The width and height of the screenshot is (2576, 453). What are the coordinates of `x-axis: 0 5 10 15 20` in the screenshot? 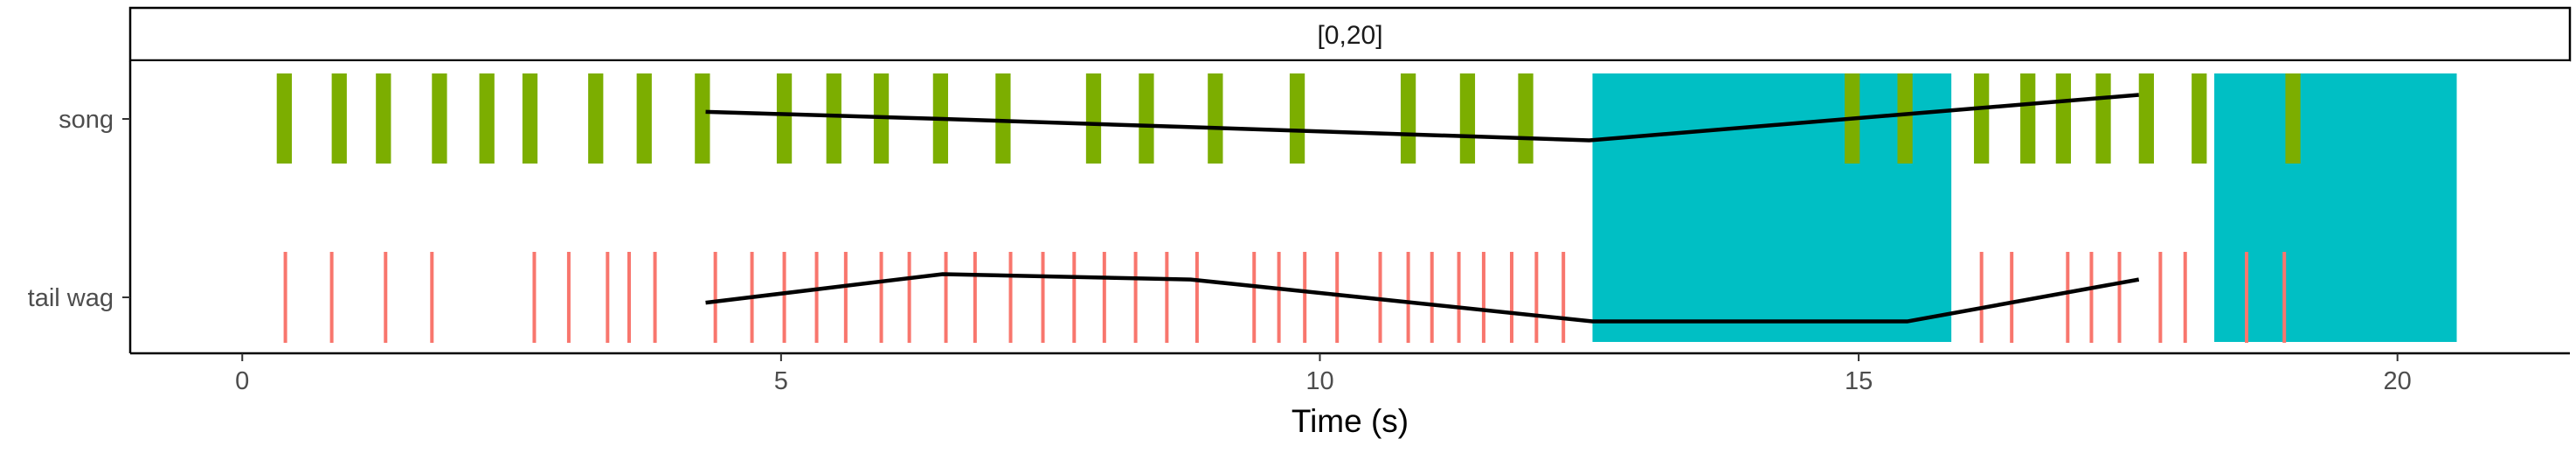 It's located at (1323, 374).